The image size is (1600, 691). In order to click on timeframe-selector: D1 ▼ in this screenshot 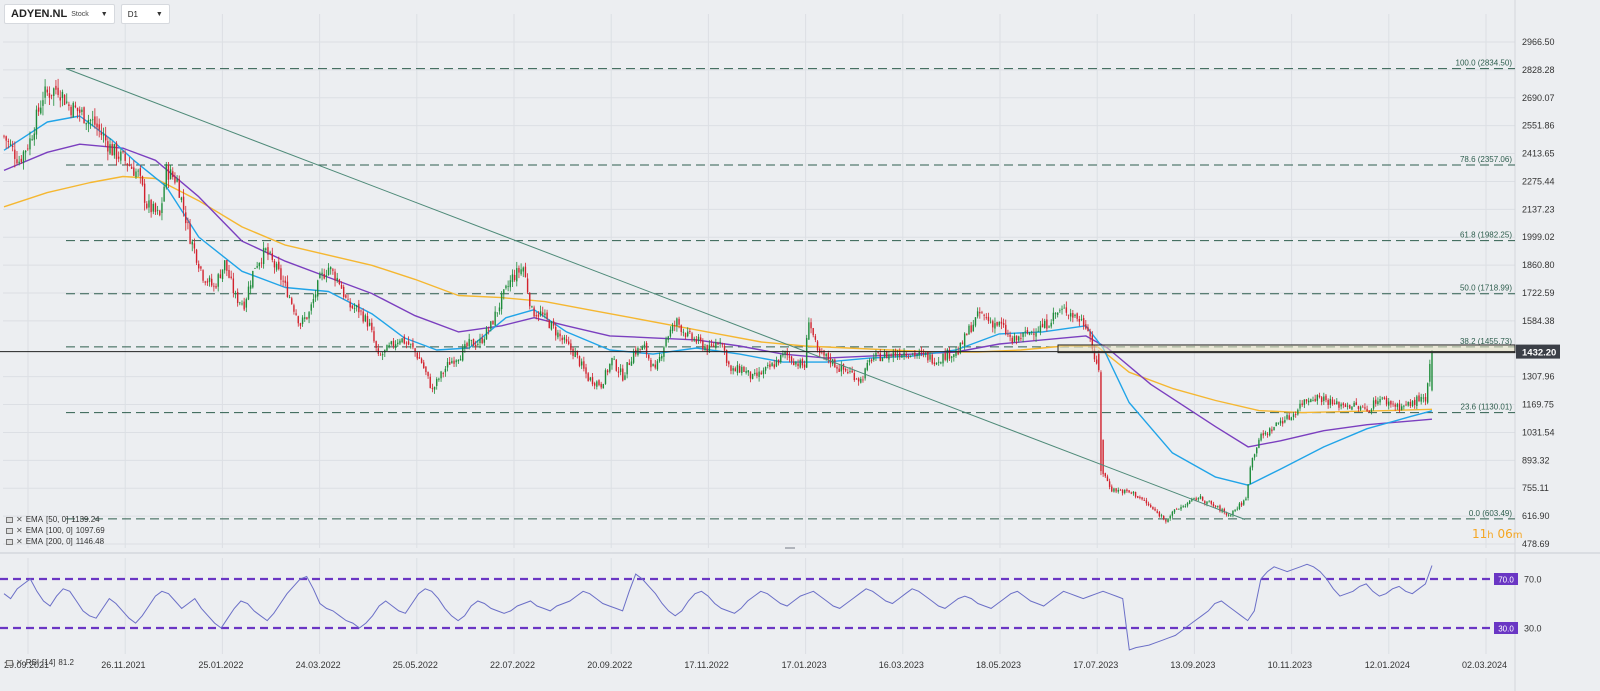, I will do `click(145, 14)`.